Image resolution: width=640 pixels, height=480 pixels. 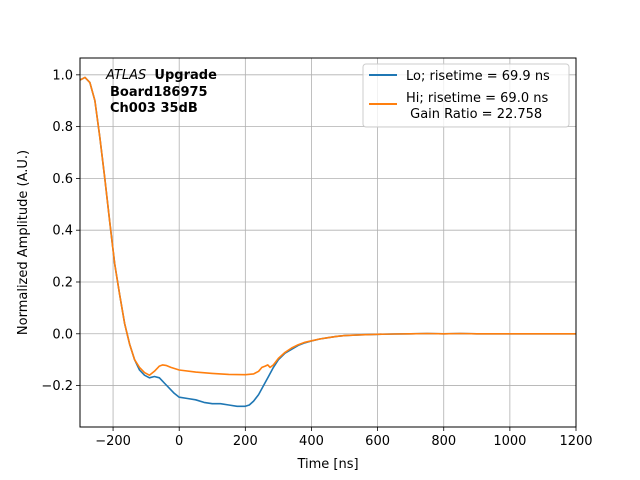 I want to click on annotation: ATLAS Upgrade Board186975 Ch003 35dB, so click(x=161, y=92).